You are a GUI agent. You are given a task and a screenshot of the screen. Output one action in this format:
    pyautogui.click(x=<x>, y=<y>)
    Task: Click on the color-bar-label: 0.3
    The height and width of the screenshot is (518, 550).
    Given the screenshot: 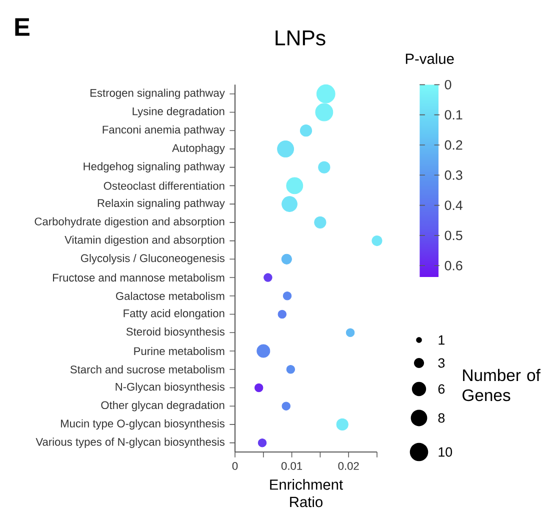 What is the action you would take?
    pyautogui.click(x=453, y=175)
    